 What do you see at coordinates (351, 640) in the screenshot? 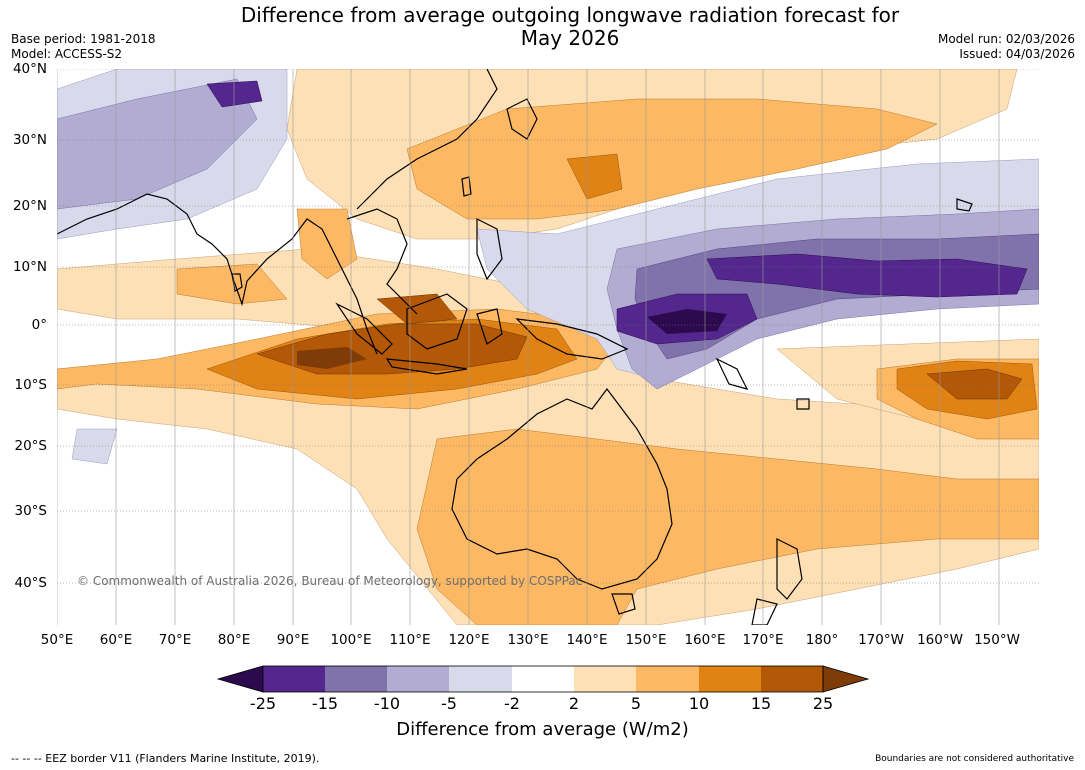
I see `lon-label: 100°E` at bounding box center [351, 640].